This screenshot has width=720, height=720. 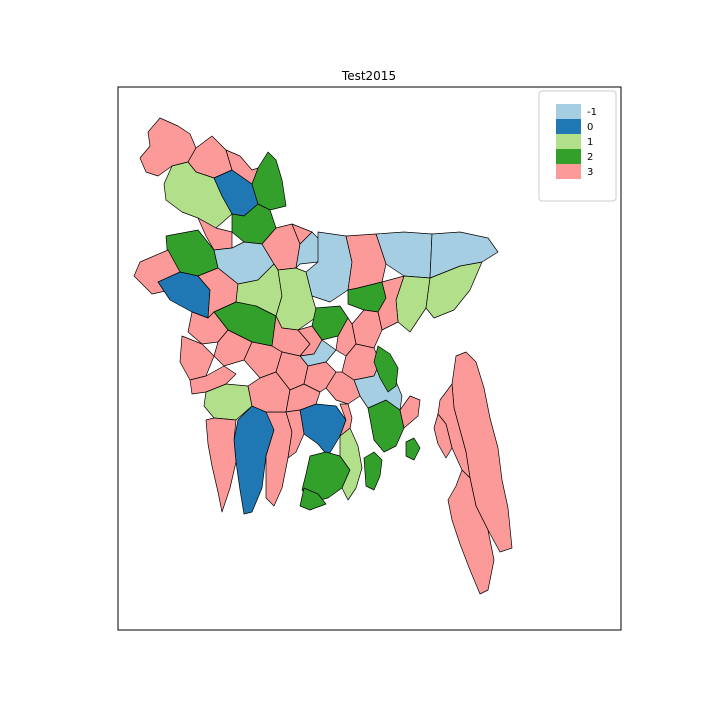 I want to click on district-d06, so click(x=242, y=167).